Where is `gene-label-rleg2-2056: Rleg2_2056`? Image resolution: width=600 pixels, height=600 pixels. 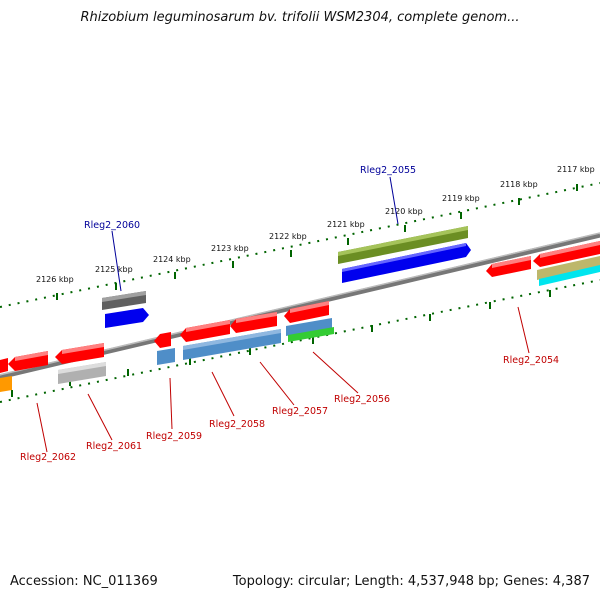
gene-label-rleg2-2056: Rleg2_2056 is located at coordinates (362, 399).